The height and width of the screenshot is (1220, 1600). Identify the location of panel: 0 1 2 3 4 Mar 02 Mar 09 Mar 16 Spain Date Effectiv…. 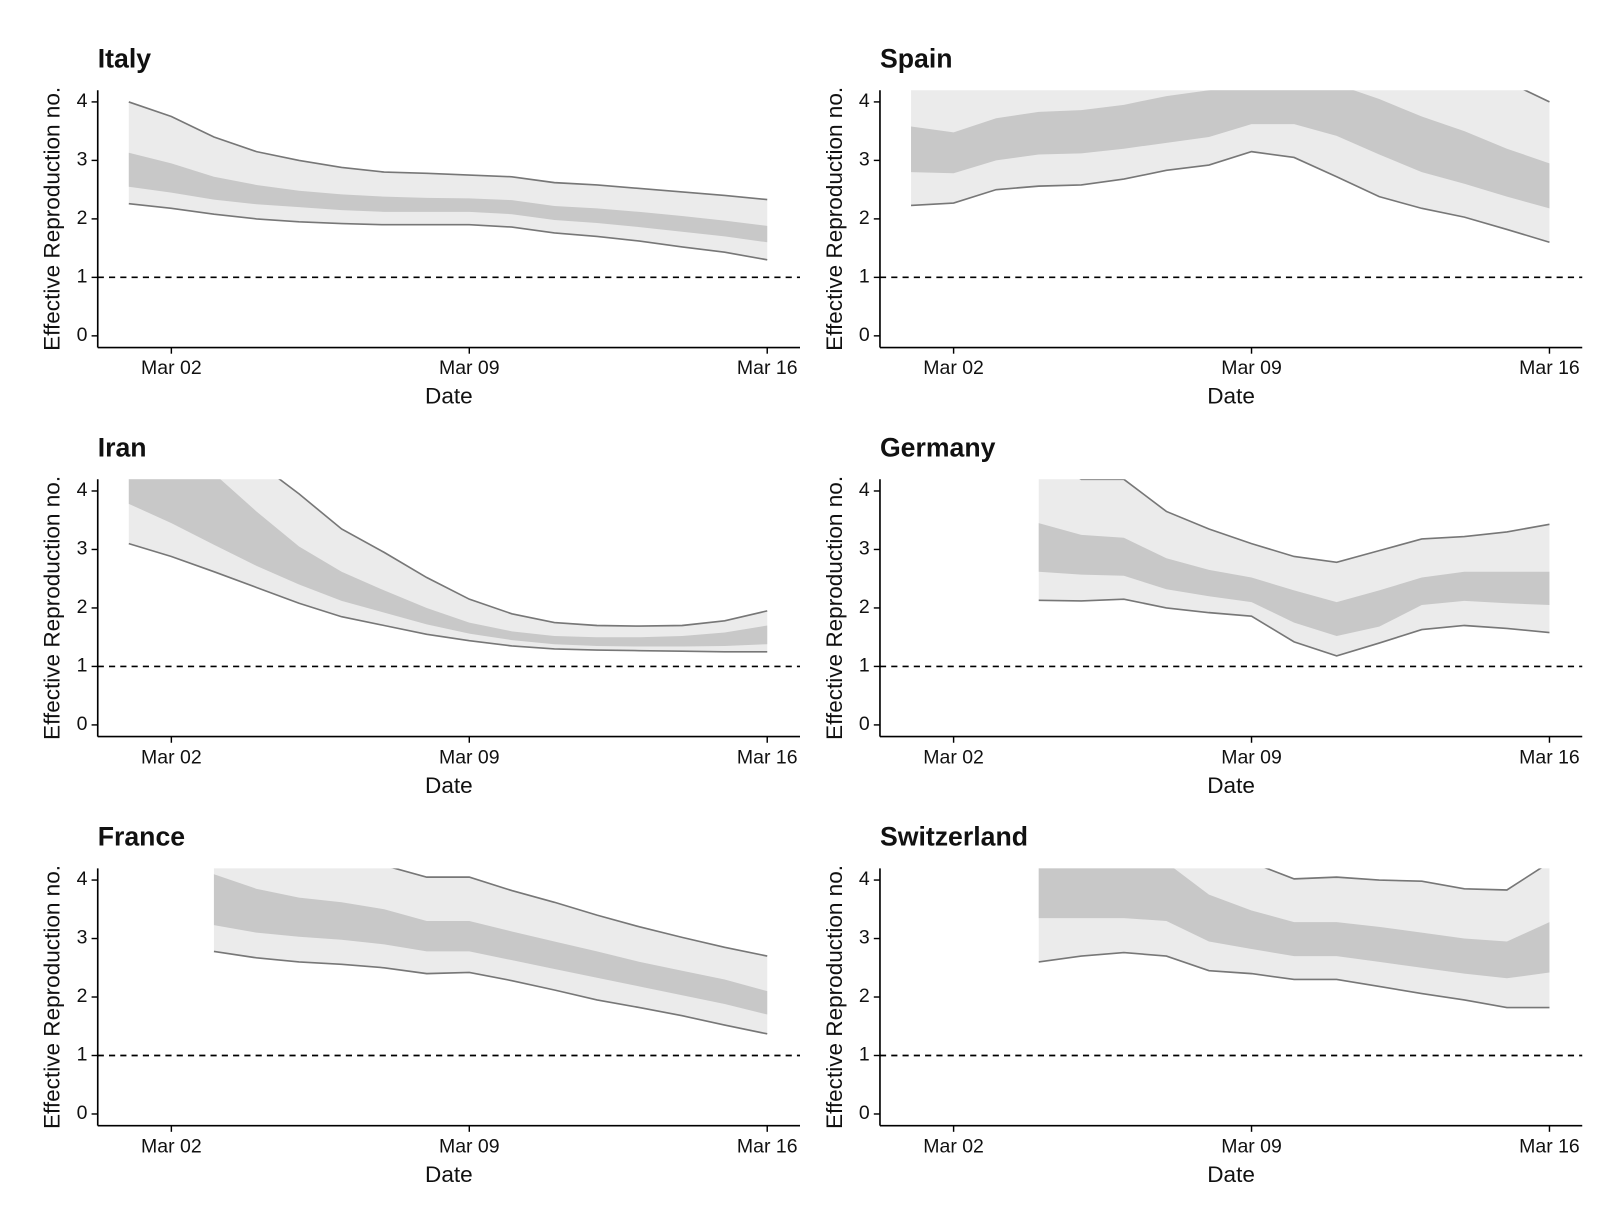
(1202, 226).